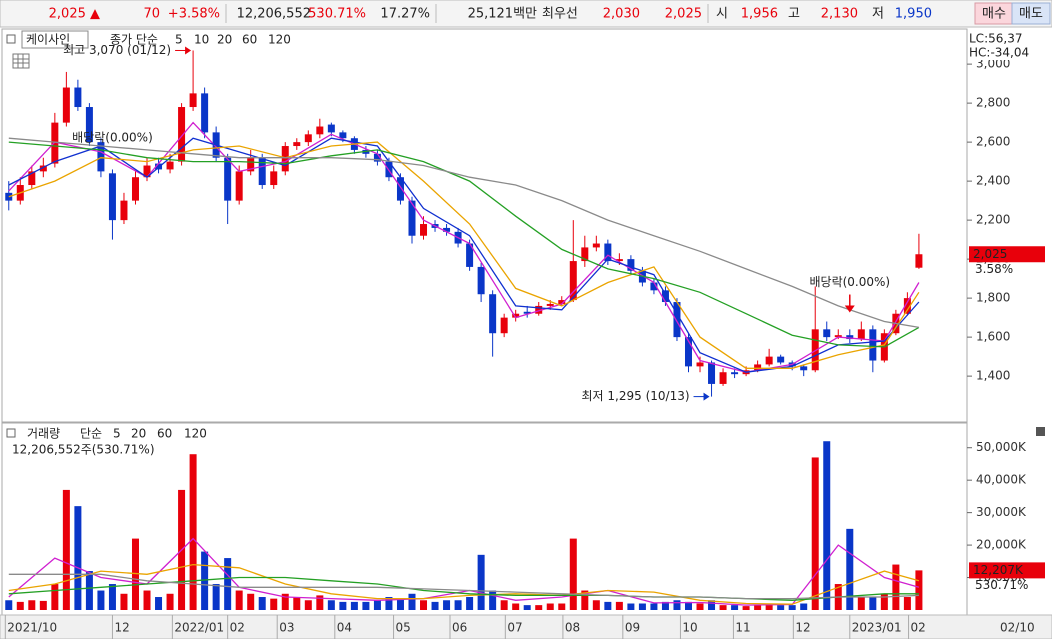 The image size is (1052, 639). I want to click on turnover: 17.27%, so click(405, 14).